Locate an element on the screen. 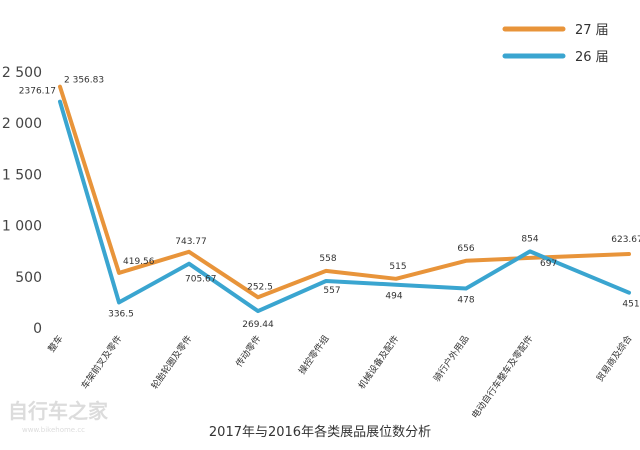 Image resolution: width=640 pixels, height=450 pixels. data-label-26: 854 is located at coordinates (529, 239).